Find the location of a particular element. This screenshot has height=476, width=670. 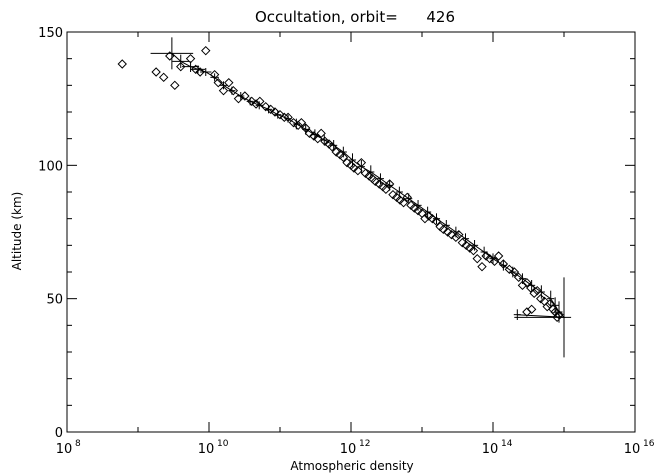

x-axis-label: Atmospheric density is located at coordinates (351, 466).